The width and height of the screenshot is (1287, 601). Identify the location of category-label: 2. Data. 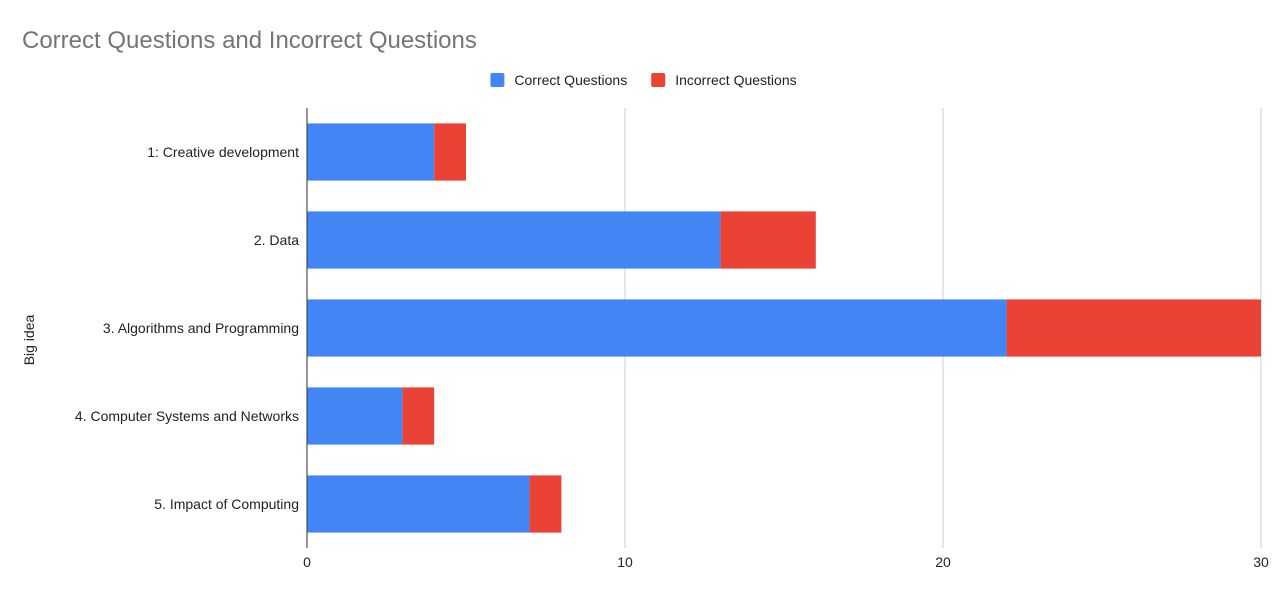
(276, 240).